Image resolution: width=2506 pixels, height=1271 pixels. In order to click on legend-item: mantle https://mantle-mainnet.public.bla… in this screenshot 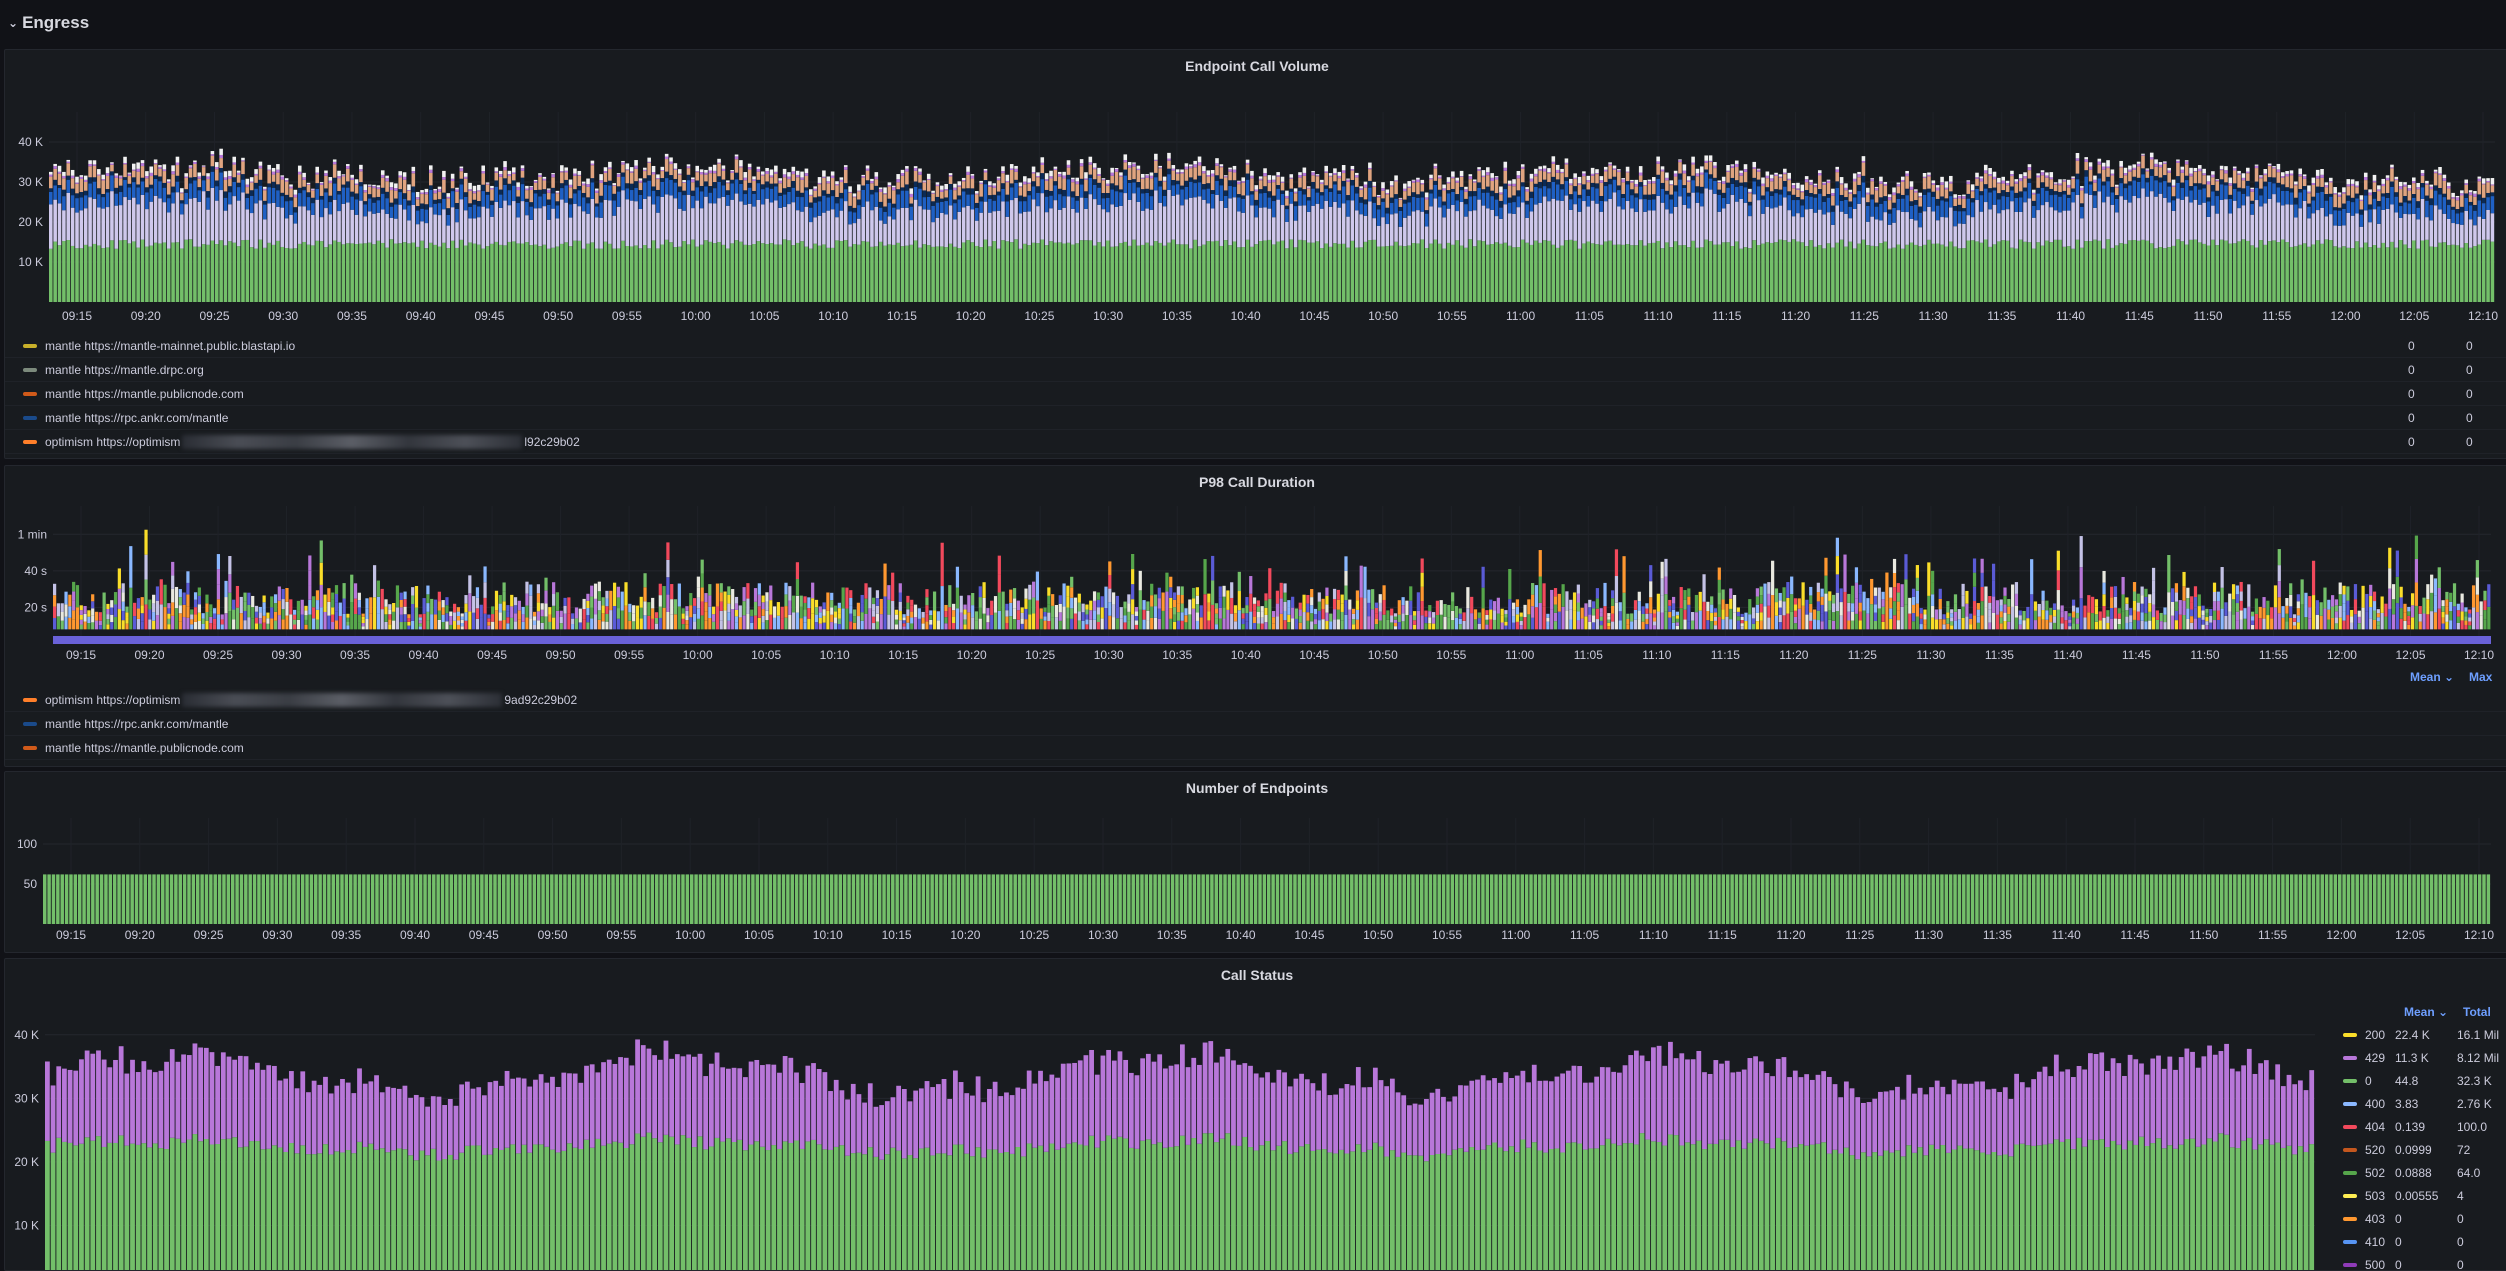, I will do `click(1255, 346)`.